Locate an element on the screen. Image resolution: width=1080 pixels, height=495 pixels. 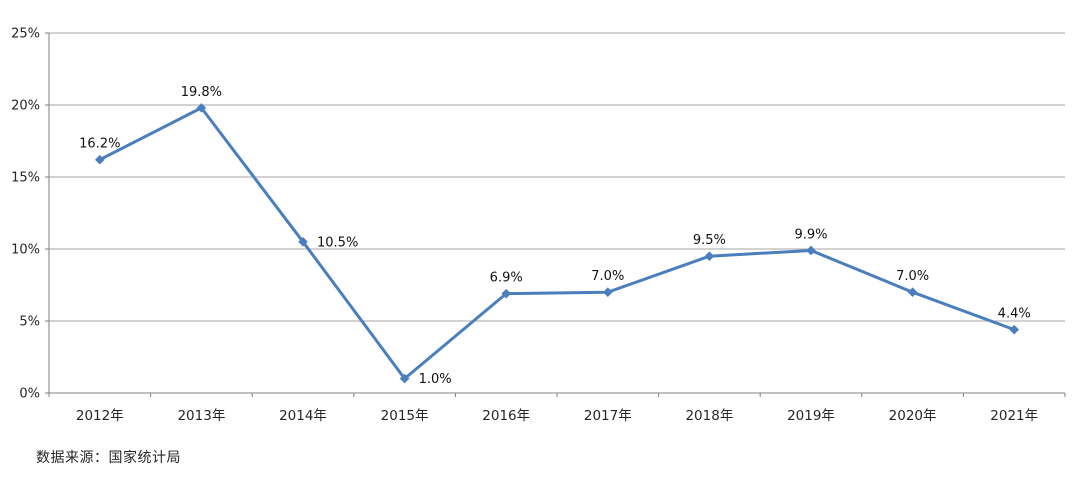
x-tick-label: 2015年 is located at coordinates (405, 416).